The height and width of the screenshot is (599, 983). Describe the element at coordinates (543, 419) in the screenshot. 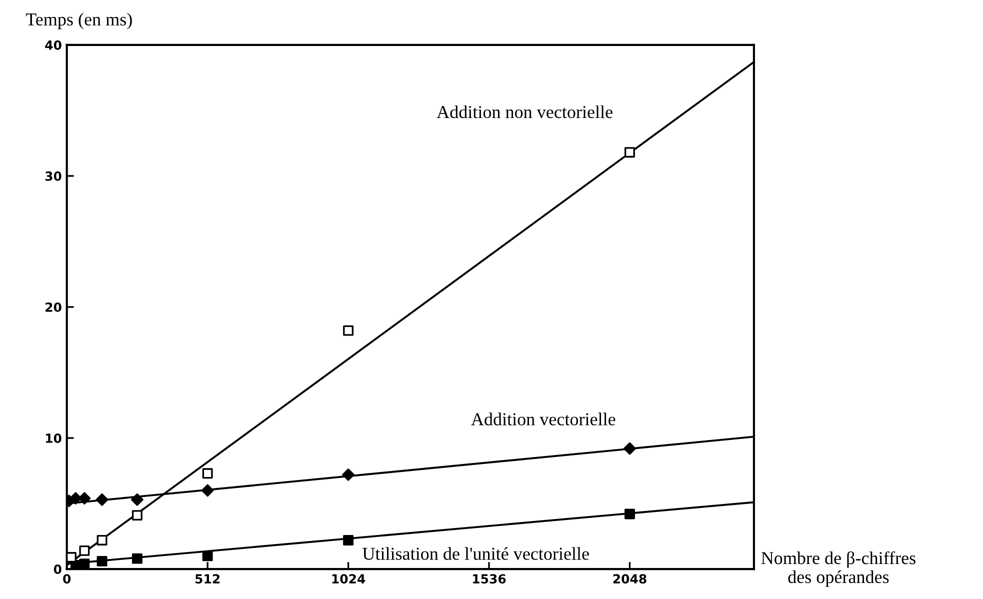

I see `series-label: Addition vectorielle` at that location.